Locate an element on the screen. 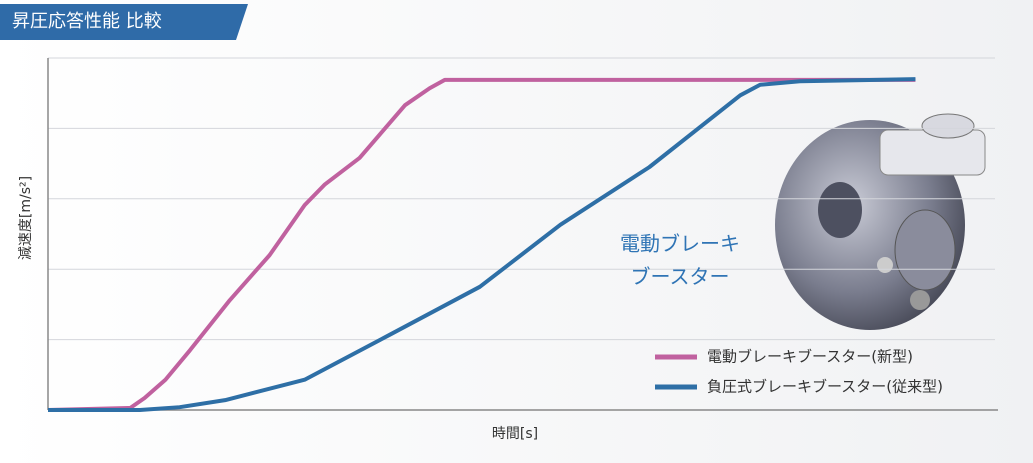 The width and height of the screenshot is (1033, 463). legend-label: 負圧式ブレーキブースター(従来型) is located at coordinates (825, 387).